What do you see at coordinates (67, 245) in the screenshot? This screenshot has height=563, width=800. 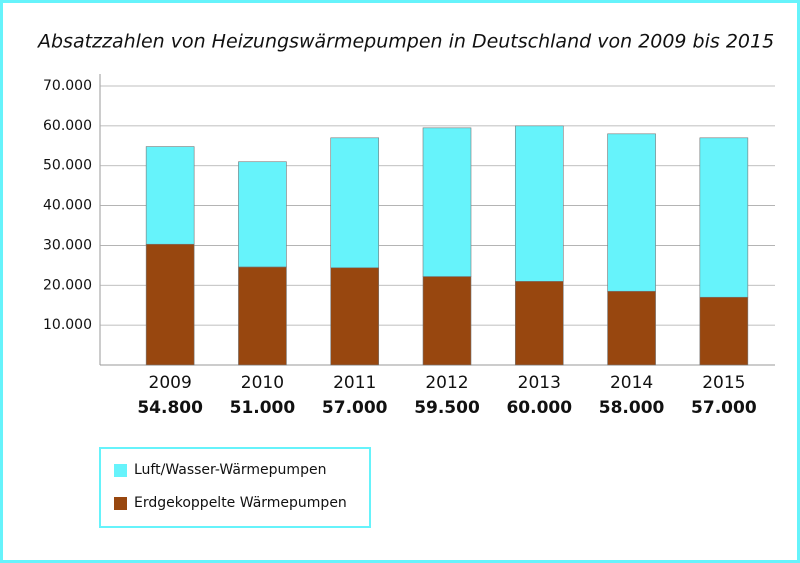 I see `y-tick-label: 30.000` at bounding box center [67, 245].